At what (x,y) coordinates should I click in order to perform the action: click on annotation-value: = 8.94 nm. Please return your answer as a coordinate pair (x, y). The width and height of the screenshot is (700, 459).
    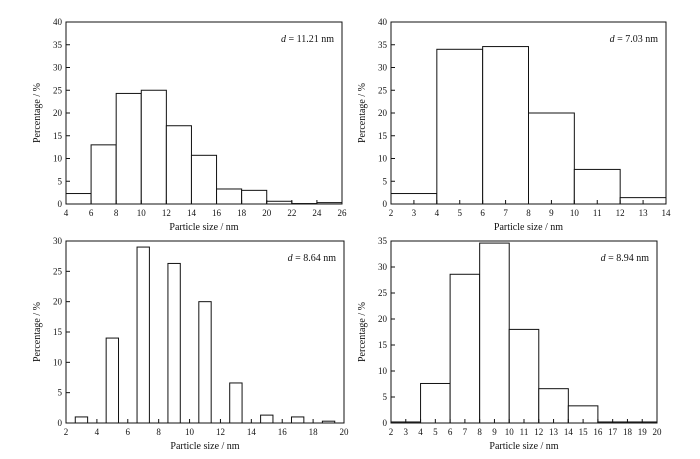
    Looking at the image, I should click on (628, 258).